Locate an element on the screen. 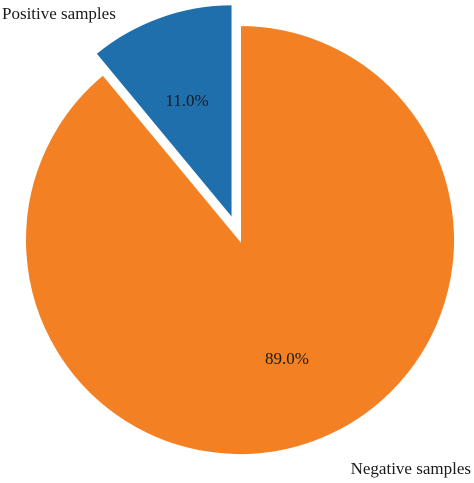  positive-samples-slice is located at coordinates (164, 113).